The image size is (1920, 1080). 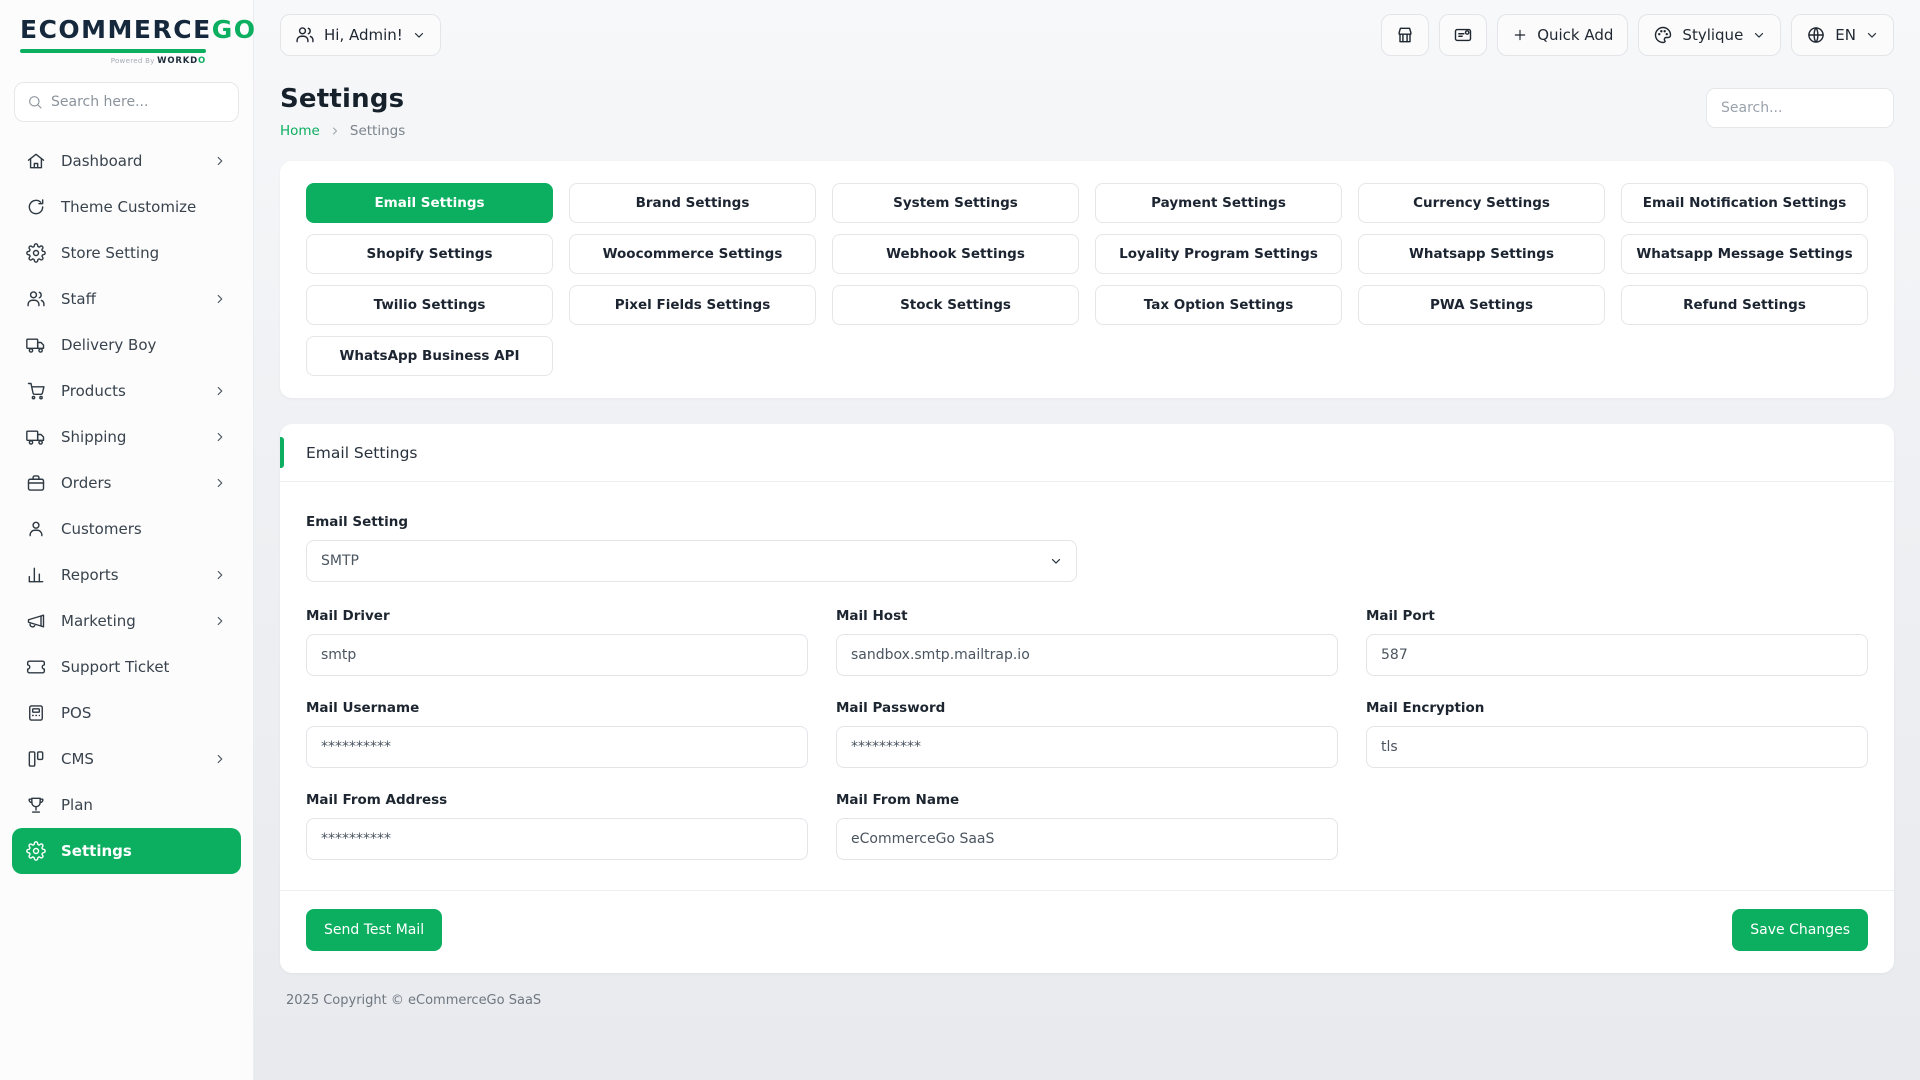 I want to click on products-cart-icon, so click(x=36, y=391).